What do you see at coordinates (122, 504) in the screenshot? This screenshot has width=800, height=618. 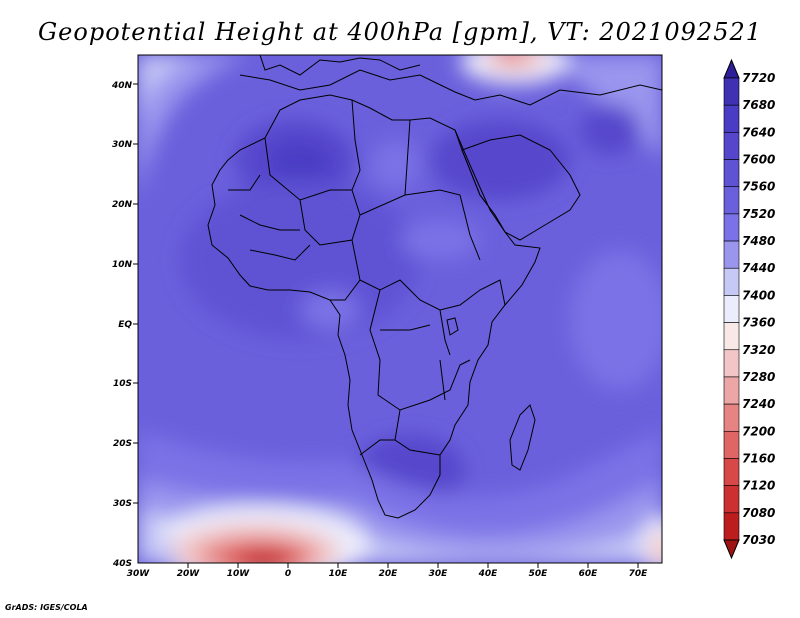 I see `lat-label: 30S` at bounding box center [122, 504].